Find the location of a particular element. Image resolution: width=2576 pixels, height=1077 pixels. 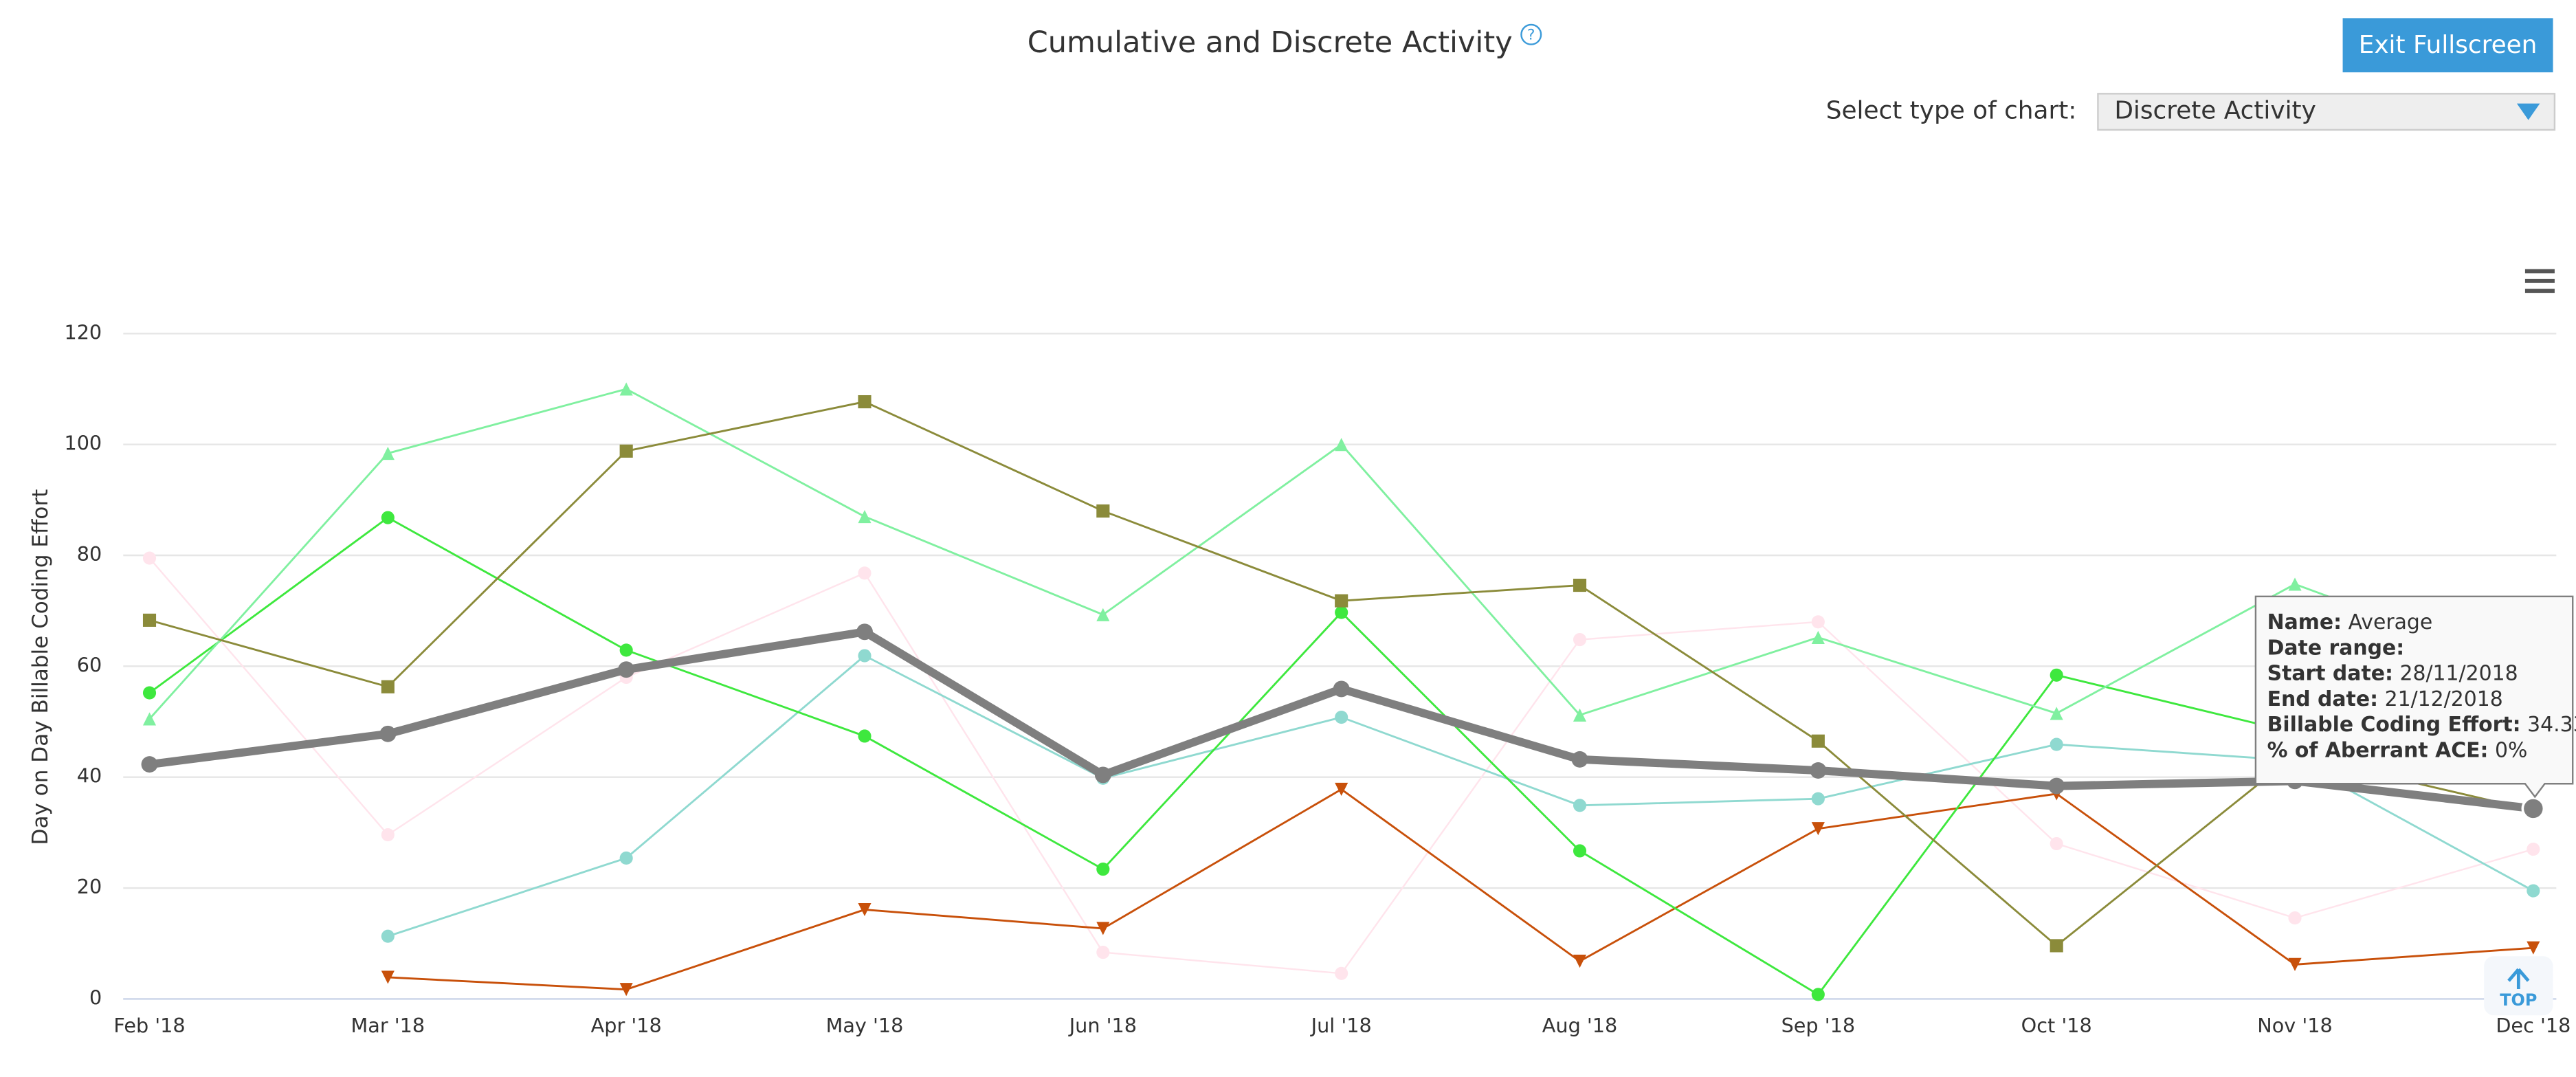

x-tick-label: Aug '18 is located at coordinates (1579, 1025).